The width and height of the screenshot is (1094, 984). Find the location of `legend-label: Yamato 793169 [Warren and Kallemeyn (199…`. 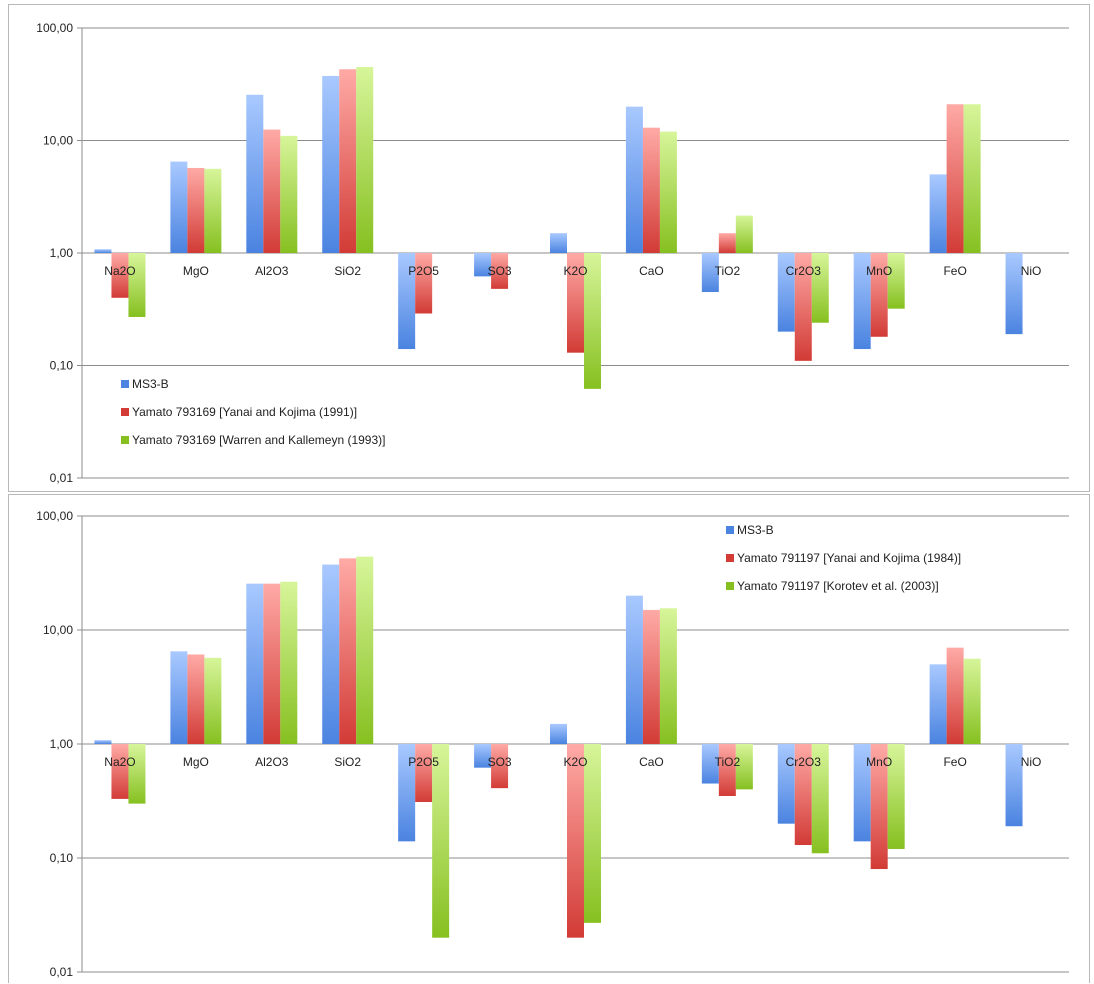

legend-label: Yamato 793169 [Warren and Kallemeyn (199… is located at coordinates (258, 440).